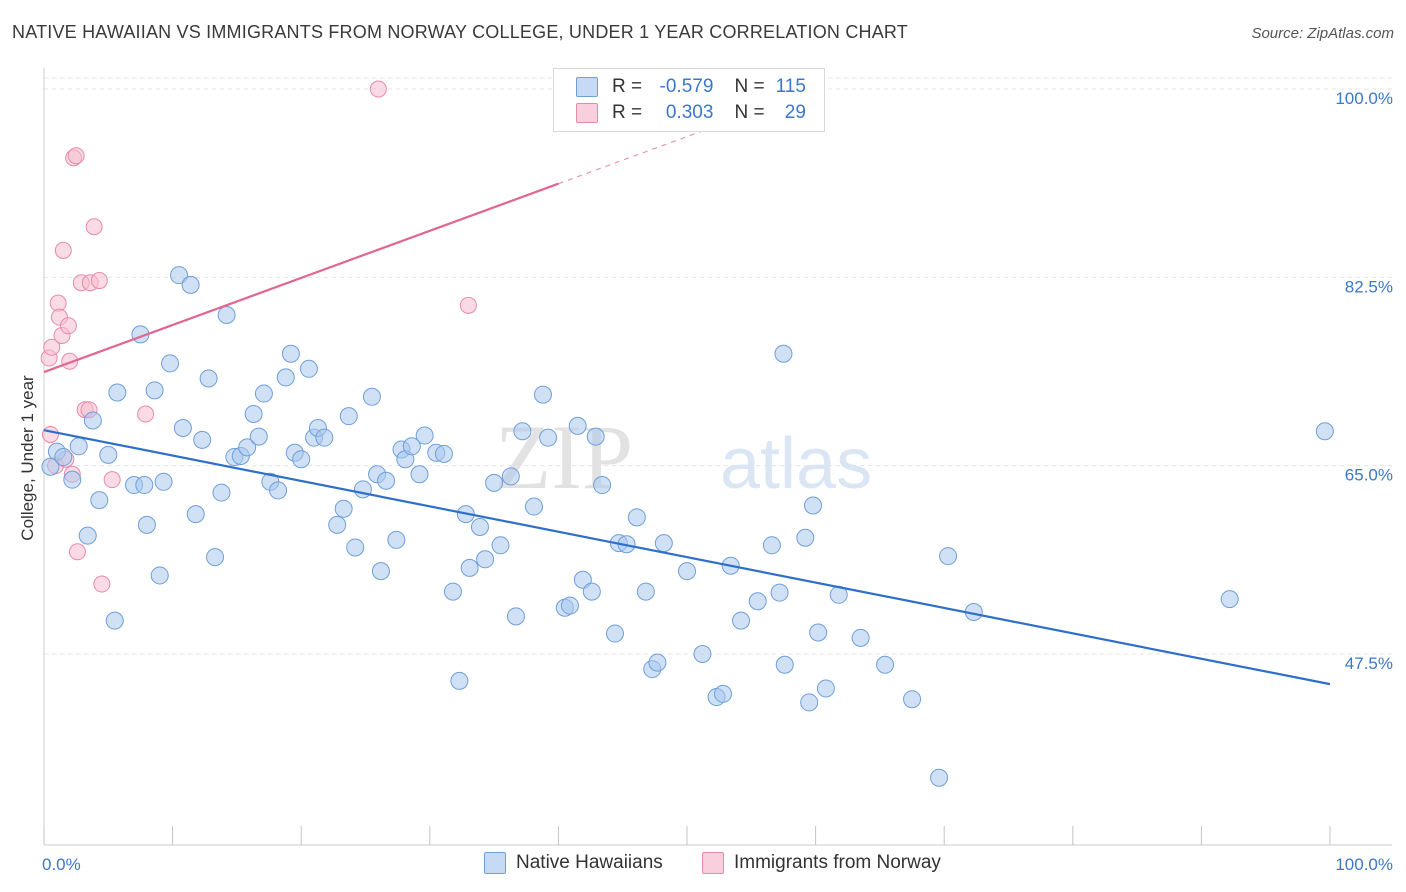  I want to click on x-tick-label: 100.0%, so click(1364, 864).